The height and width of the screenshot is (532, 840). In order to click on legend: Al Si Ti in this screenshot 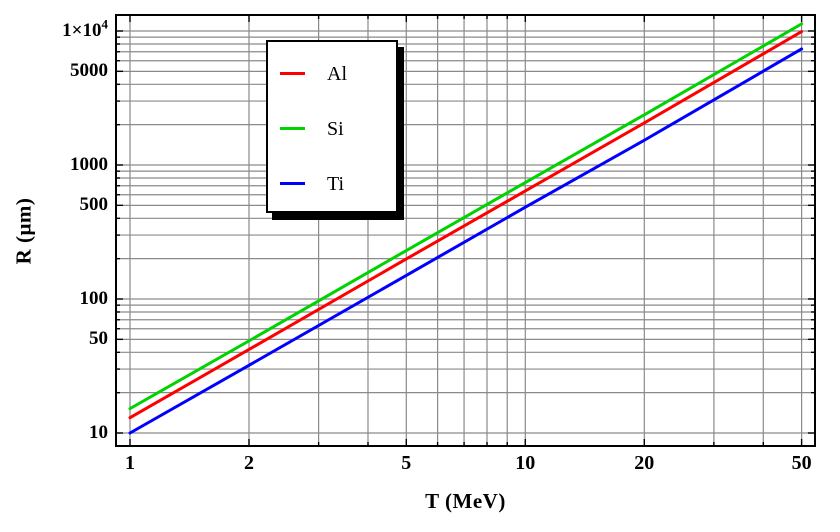, I will do `click(332, 126)`.